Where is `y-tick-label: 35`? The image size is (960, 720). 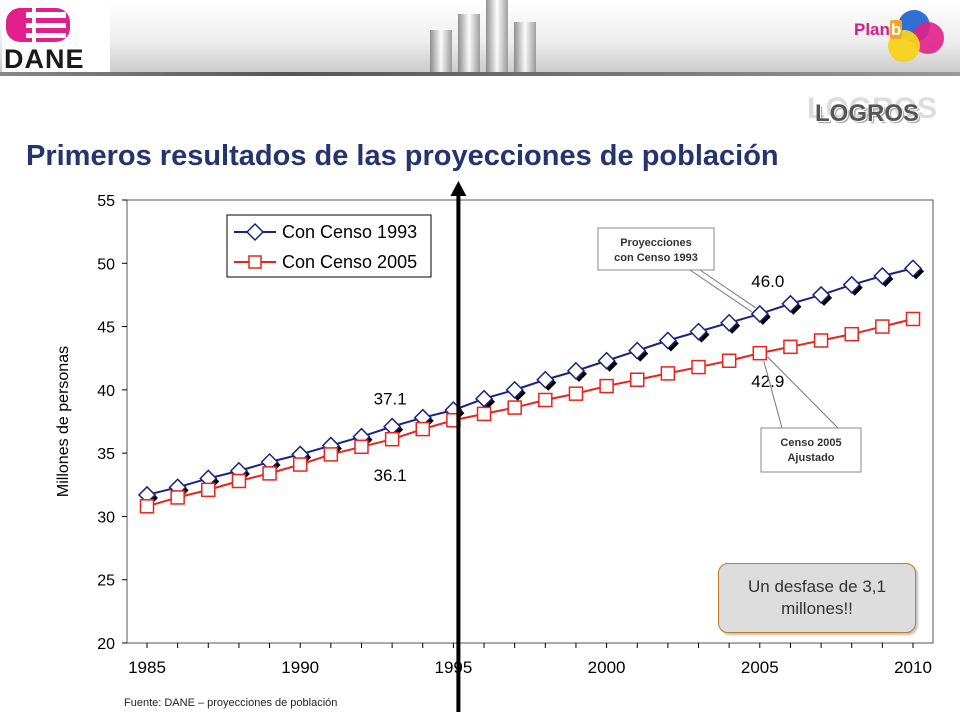
y-tick-label: 35 is located at coordinates (106, 454).